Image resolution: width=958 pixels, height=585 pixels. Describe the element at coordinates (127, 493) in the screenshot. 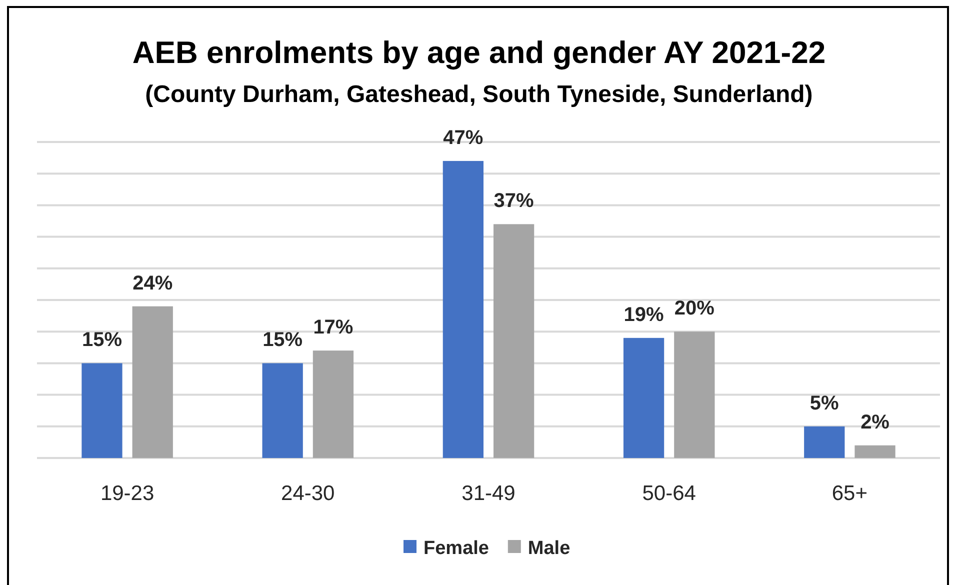

I see `x-tick-label: 19-23` at that location.